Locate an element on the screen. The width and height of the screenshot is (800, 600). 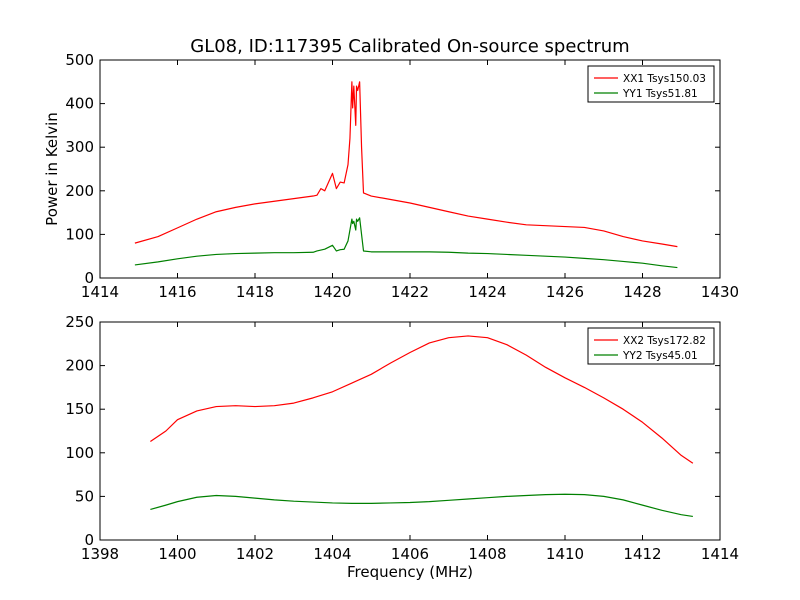
bottom-x-tick-label: 1398 is located at coordinates (100, 554).